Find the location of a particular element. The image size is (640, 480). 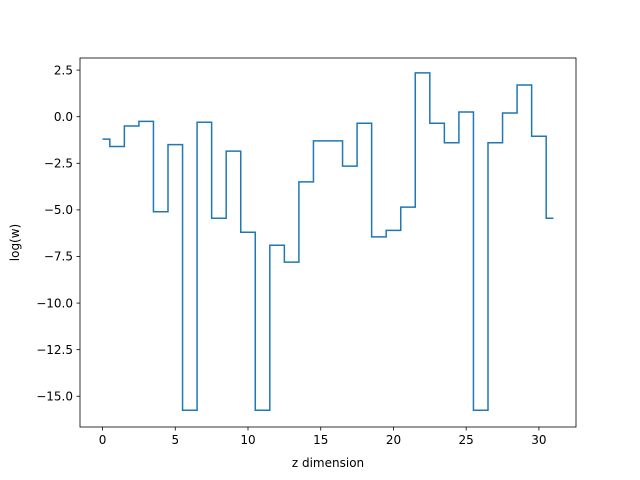

x-axis: 0 5 10 15 20 25 30 is located at coordinates (323, 437).